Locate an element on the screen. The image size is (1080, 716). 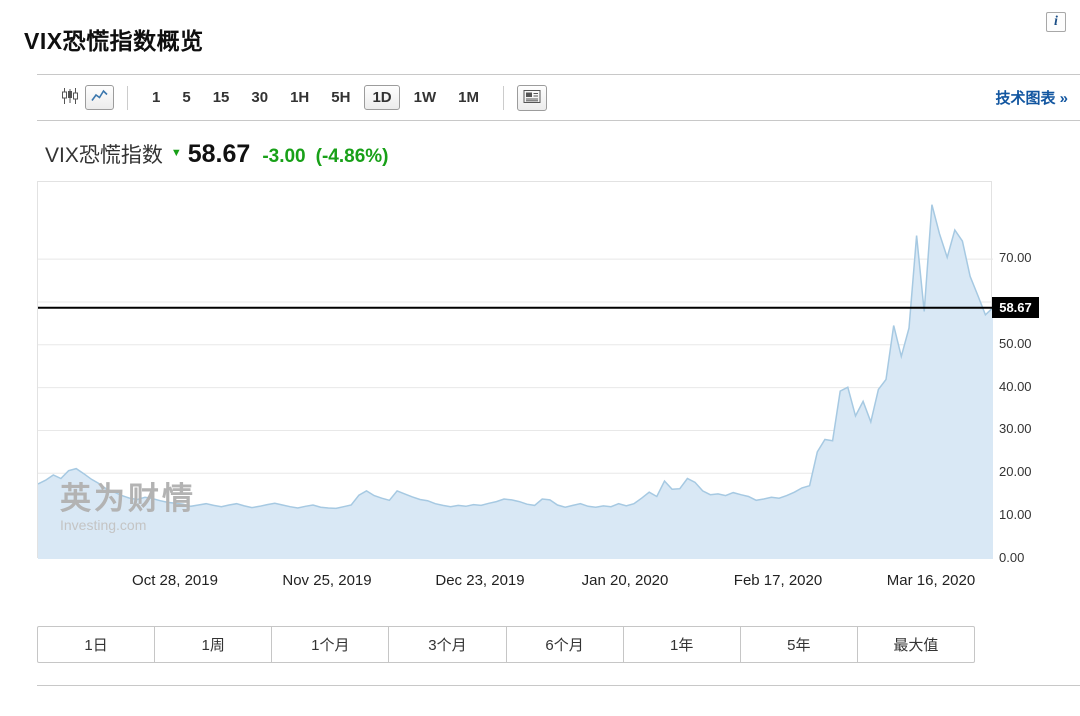
watermark-cn: 英为财情 is located at coordinates (128, 498).